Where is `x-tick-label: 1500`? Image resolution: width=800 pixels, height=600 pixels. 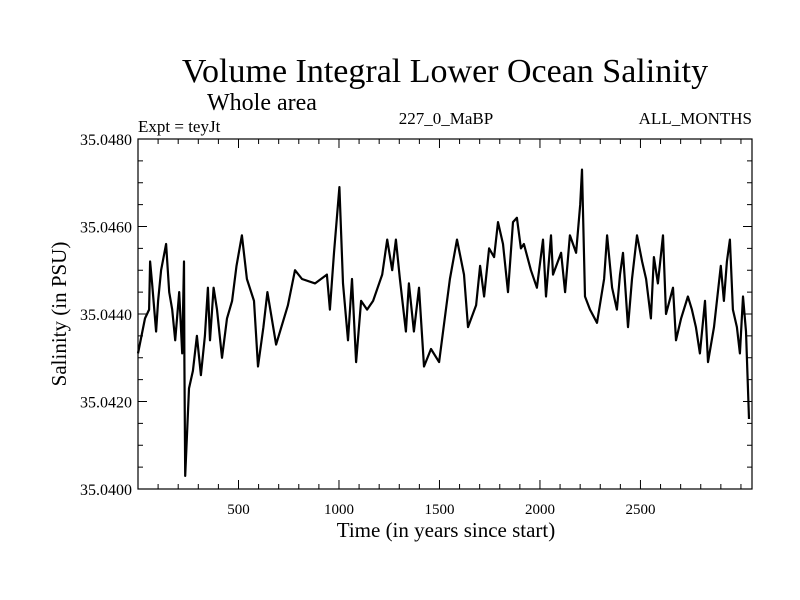 x-tick-label: 1500 is located at coordinates (439, 510).